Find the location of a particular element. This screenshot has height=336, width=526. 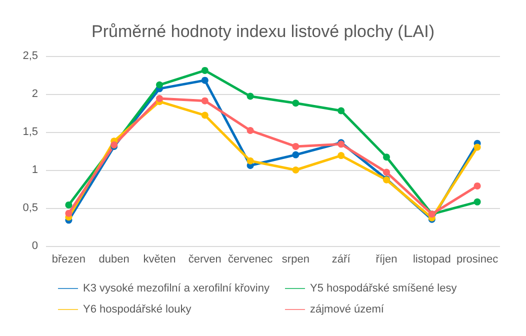

legend-label: K3 vysoké mezofilní a xerofilní křoviny is located at coordinates (176, 288).